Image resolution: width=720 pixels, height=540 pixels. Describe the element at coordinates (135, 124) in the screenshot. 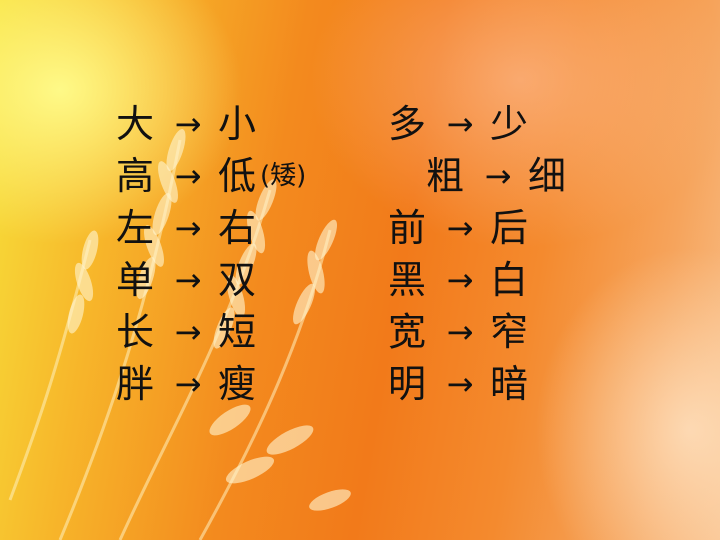

I see `word-from: 大` at that location.